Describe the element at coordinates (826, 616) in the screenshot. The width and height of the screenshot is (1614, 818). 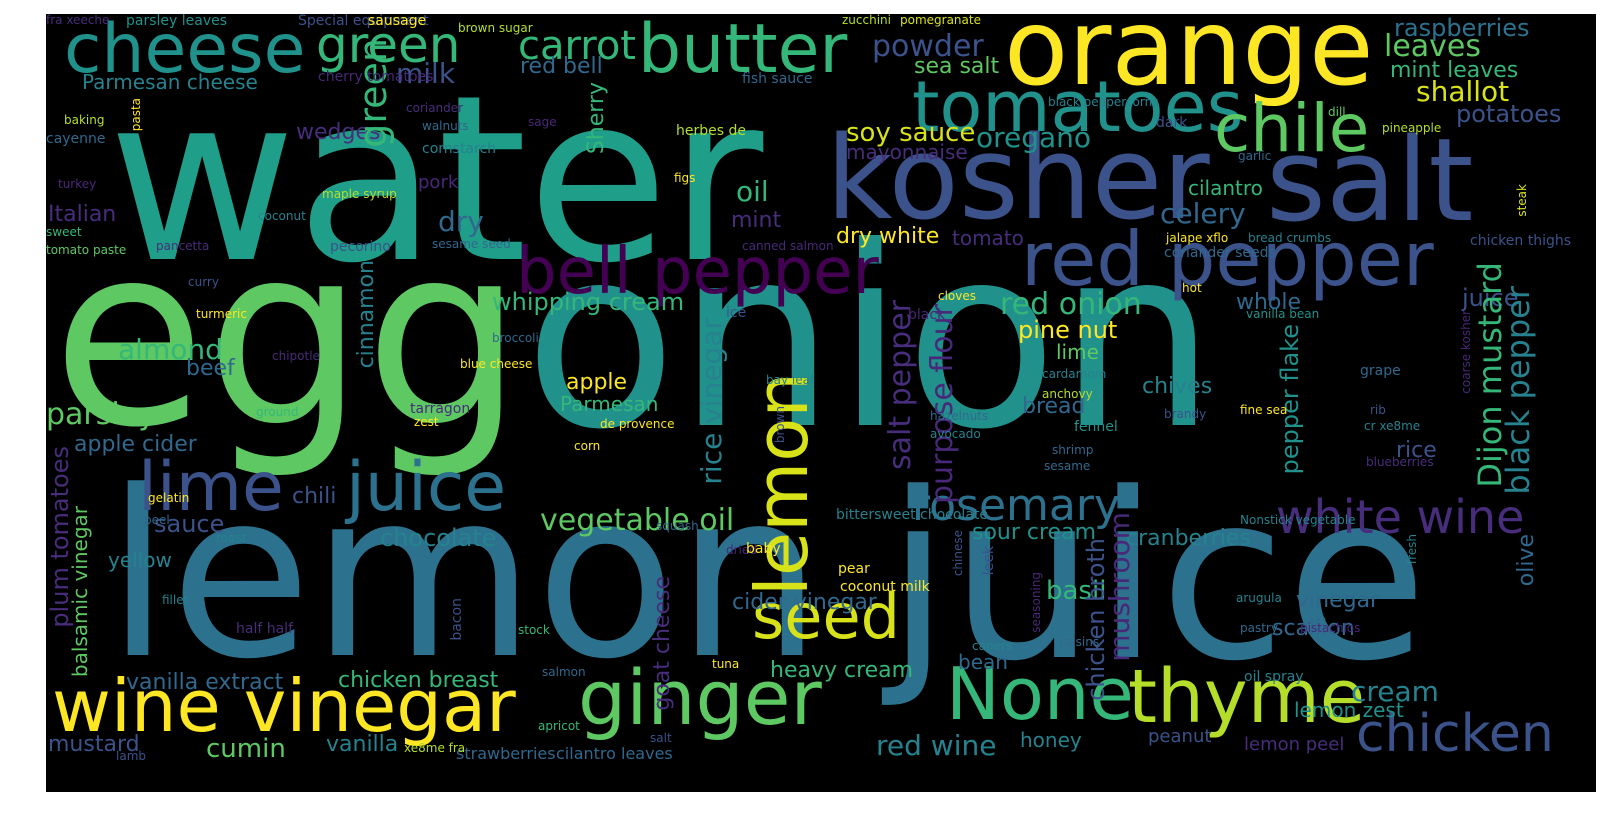
I see `word-seed: seed` at that location.